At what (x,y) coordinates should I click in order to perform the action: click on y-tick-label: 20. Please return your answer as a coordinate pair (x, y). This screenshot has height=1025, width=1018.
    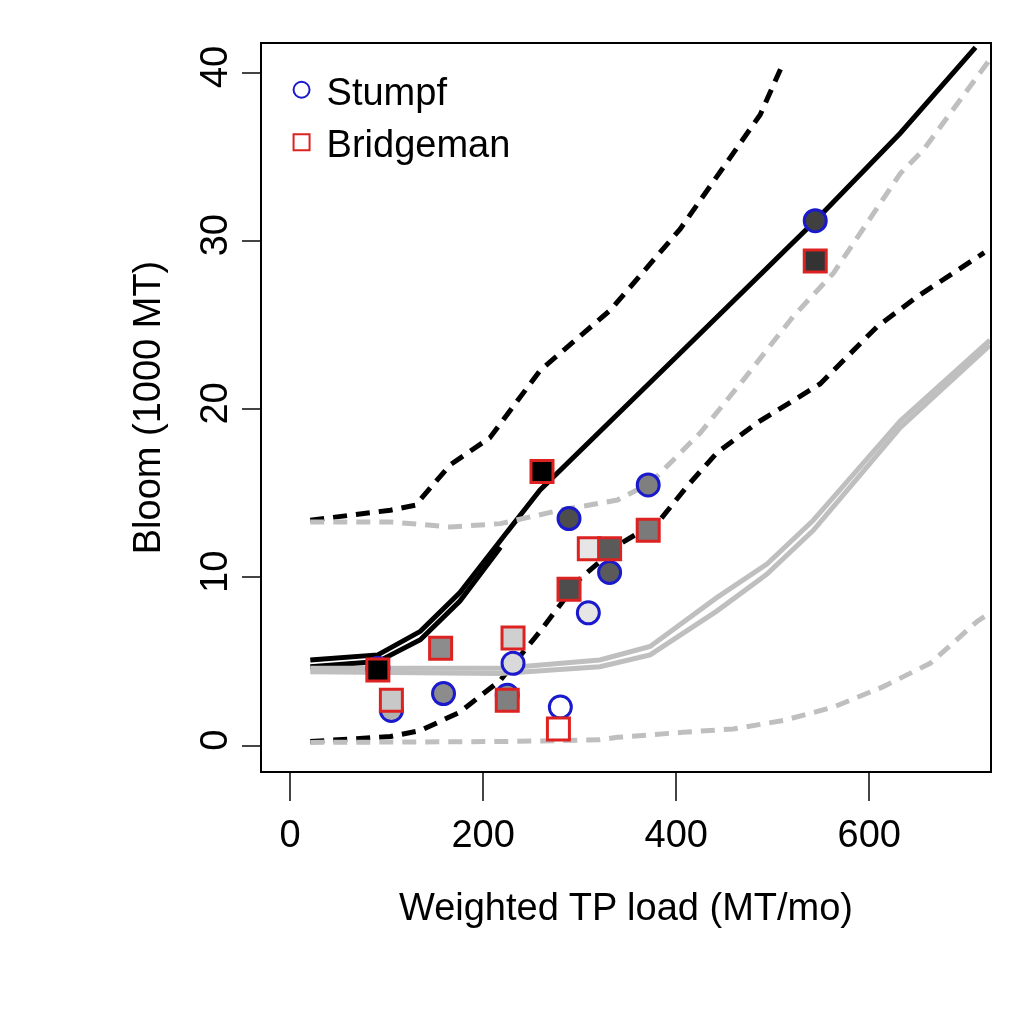
    Looking at the image, I should click on (213, 403).